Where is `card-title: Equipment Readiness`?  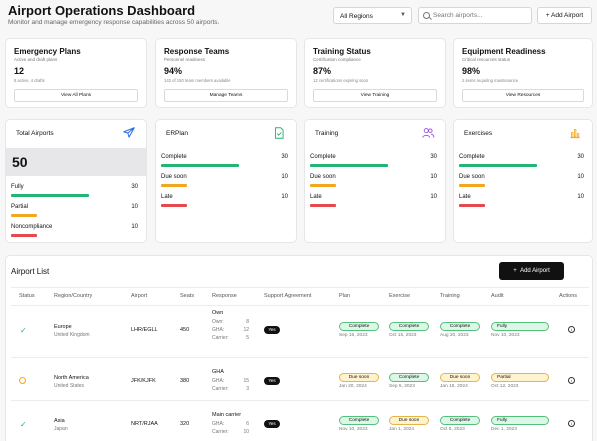
card-title: Equipment Readiness is located at coordinates (504, 51).